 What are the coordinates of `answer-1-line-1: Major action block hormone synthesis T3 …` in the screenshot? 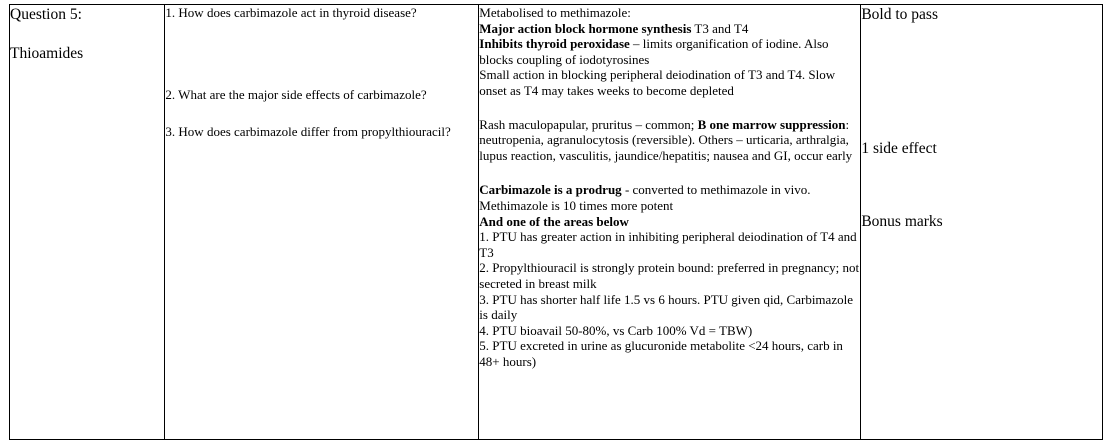 It's located at (669, 29).